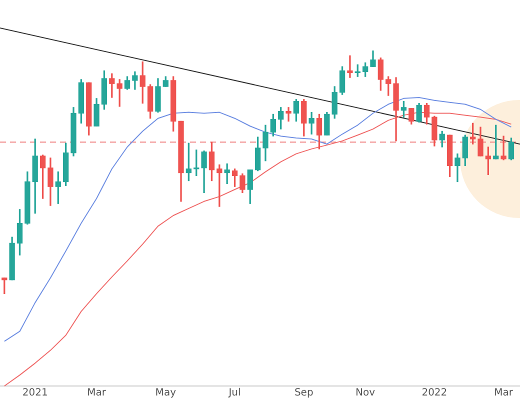  I want to click on x-tick-label: 2022, so click(435, 393).